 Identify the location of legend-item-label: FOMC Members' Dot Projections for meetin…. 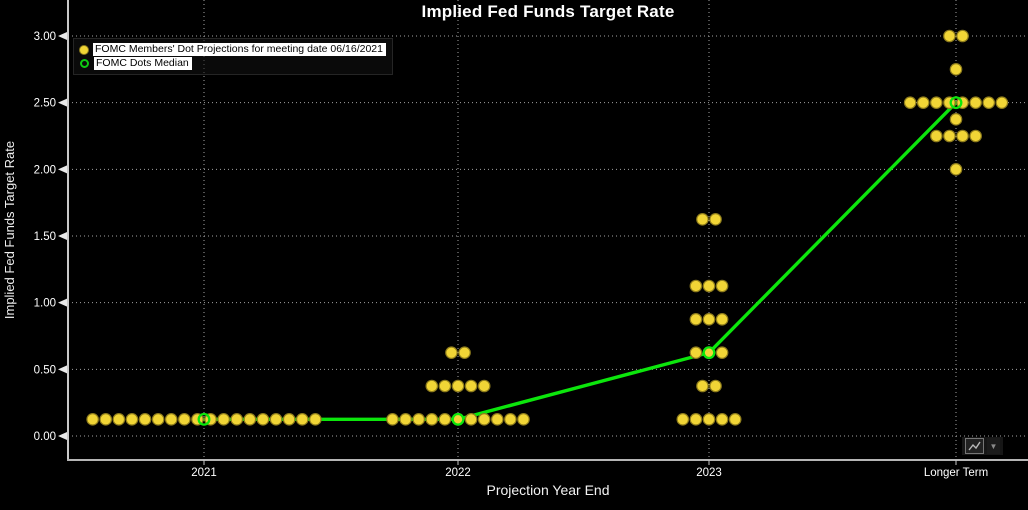
(239, 49).